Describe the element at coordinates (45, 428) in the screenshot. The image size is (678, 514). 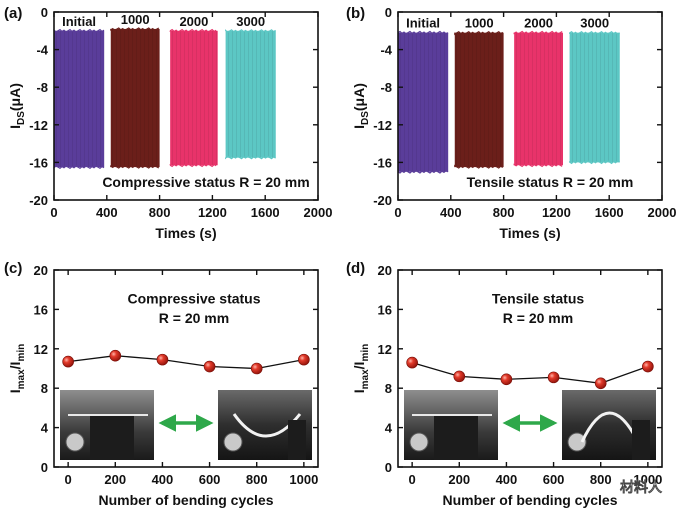
I see `y-tick-label: 4` at that location.